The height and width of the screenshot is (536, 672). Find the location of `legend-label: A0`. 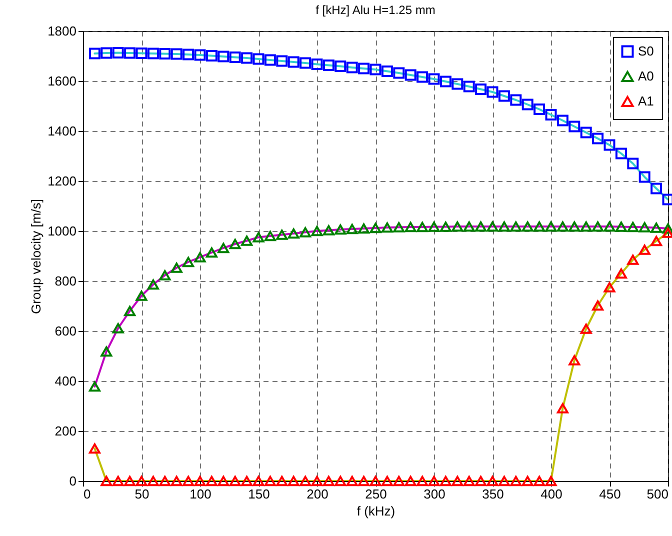

legend-label: A0 is located at coordinates (646, 76).